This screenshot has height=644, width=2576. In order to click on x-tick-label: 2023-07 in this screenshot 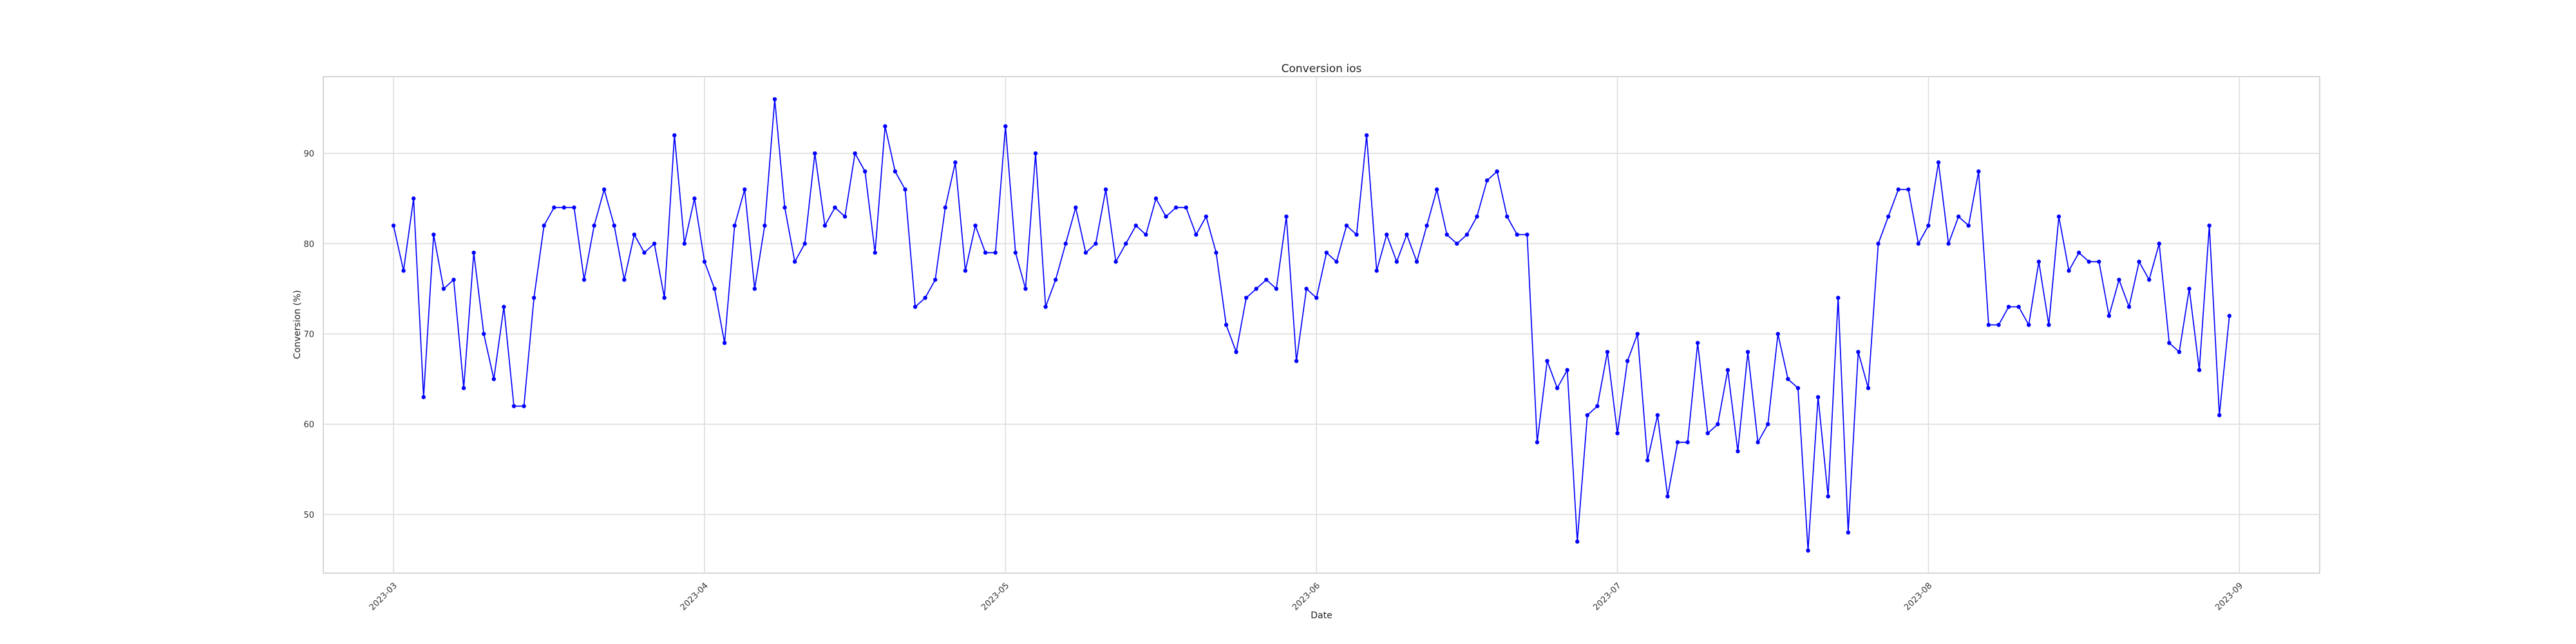, I will do `click(1607, 596)`.